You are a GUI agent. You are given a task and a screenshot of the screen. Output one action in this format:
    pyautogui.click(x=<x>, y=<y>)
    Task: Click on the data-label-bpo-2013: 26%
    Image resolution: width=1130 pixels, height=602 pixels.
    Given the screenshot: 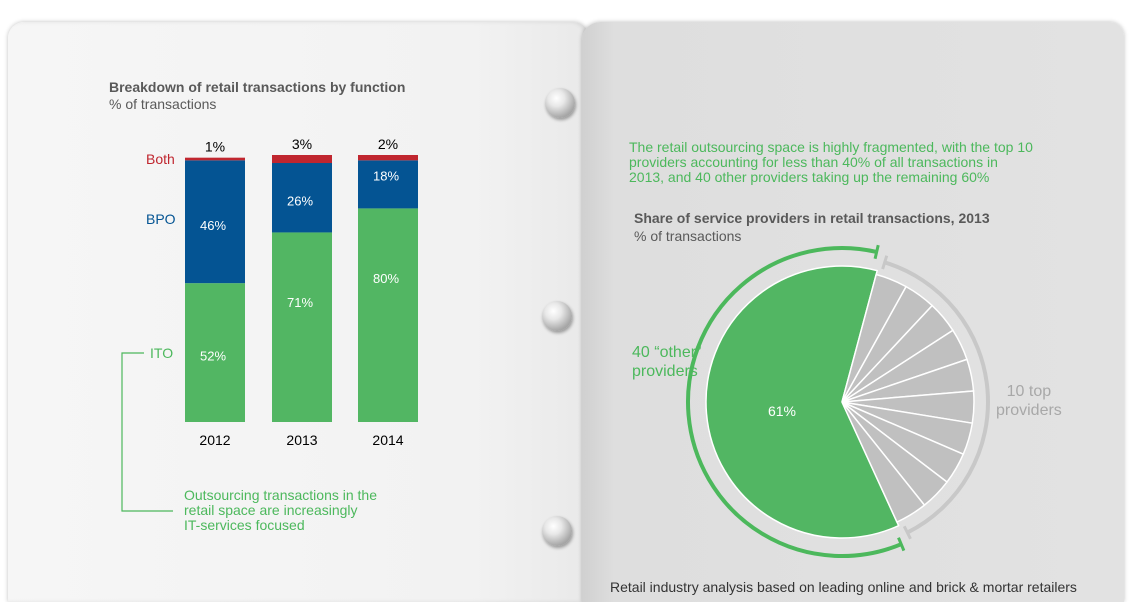 What is the action you would take?
    pyautogui.click(x=300, y=201)
    